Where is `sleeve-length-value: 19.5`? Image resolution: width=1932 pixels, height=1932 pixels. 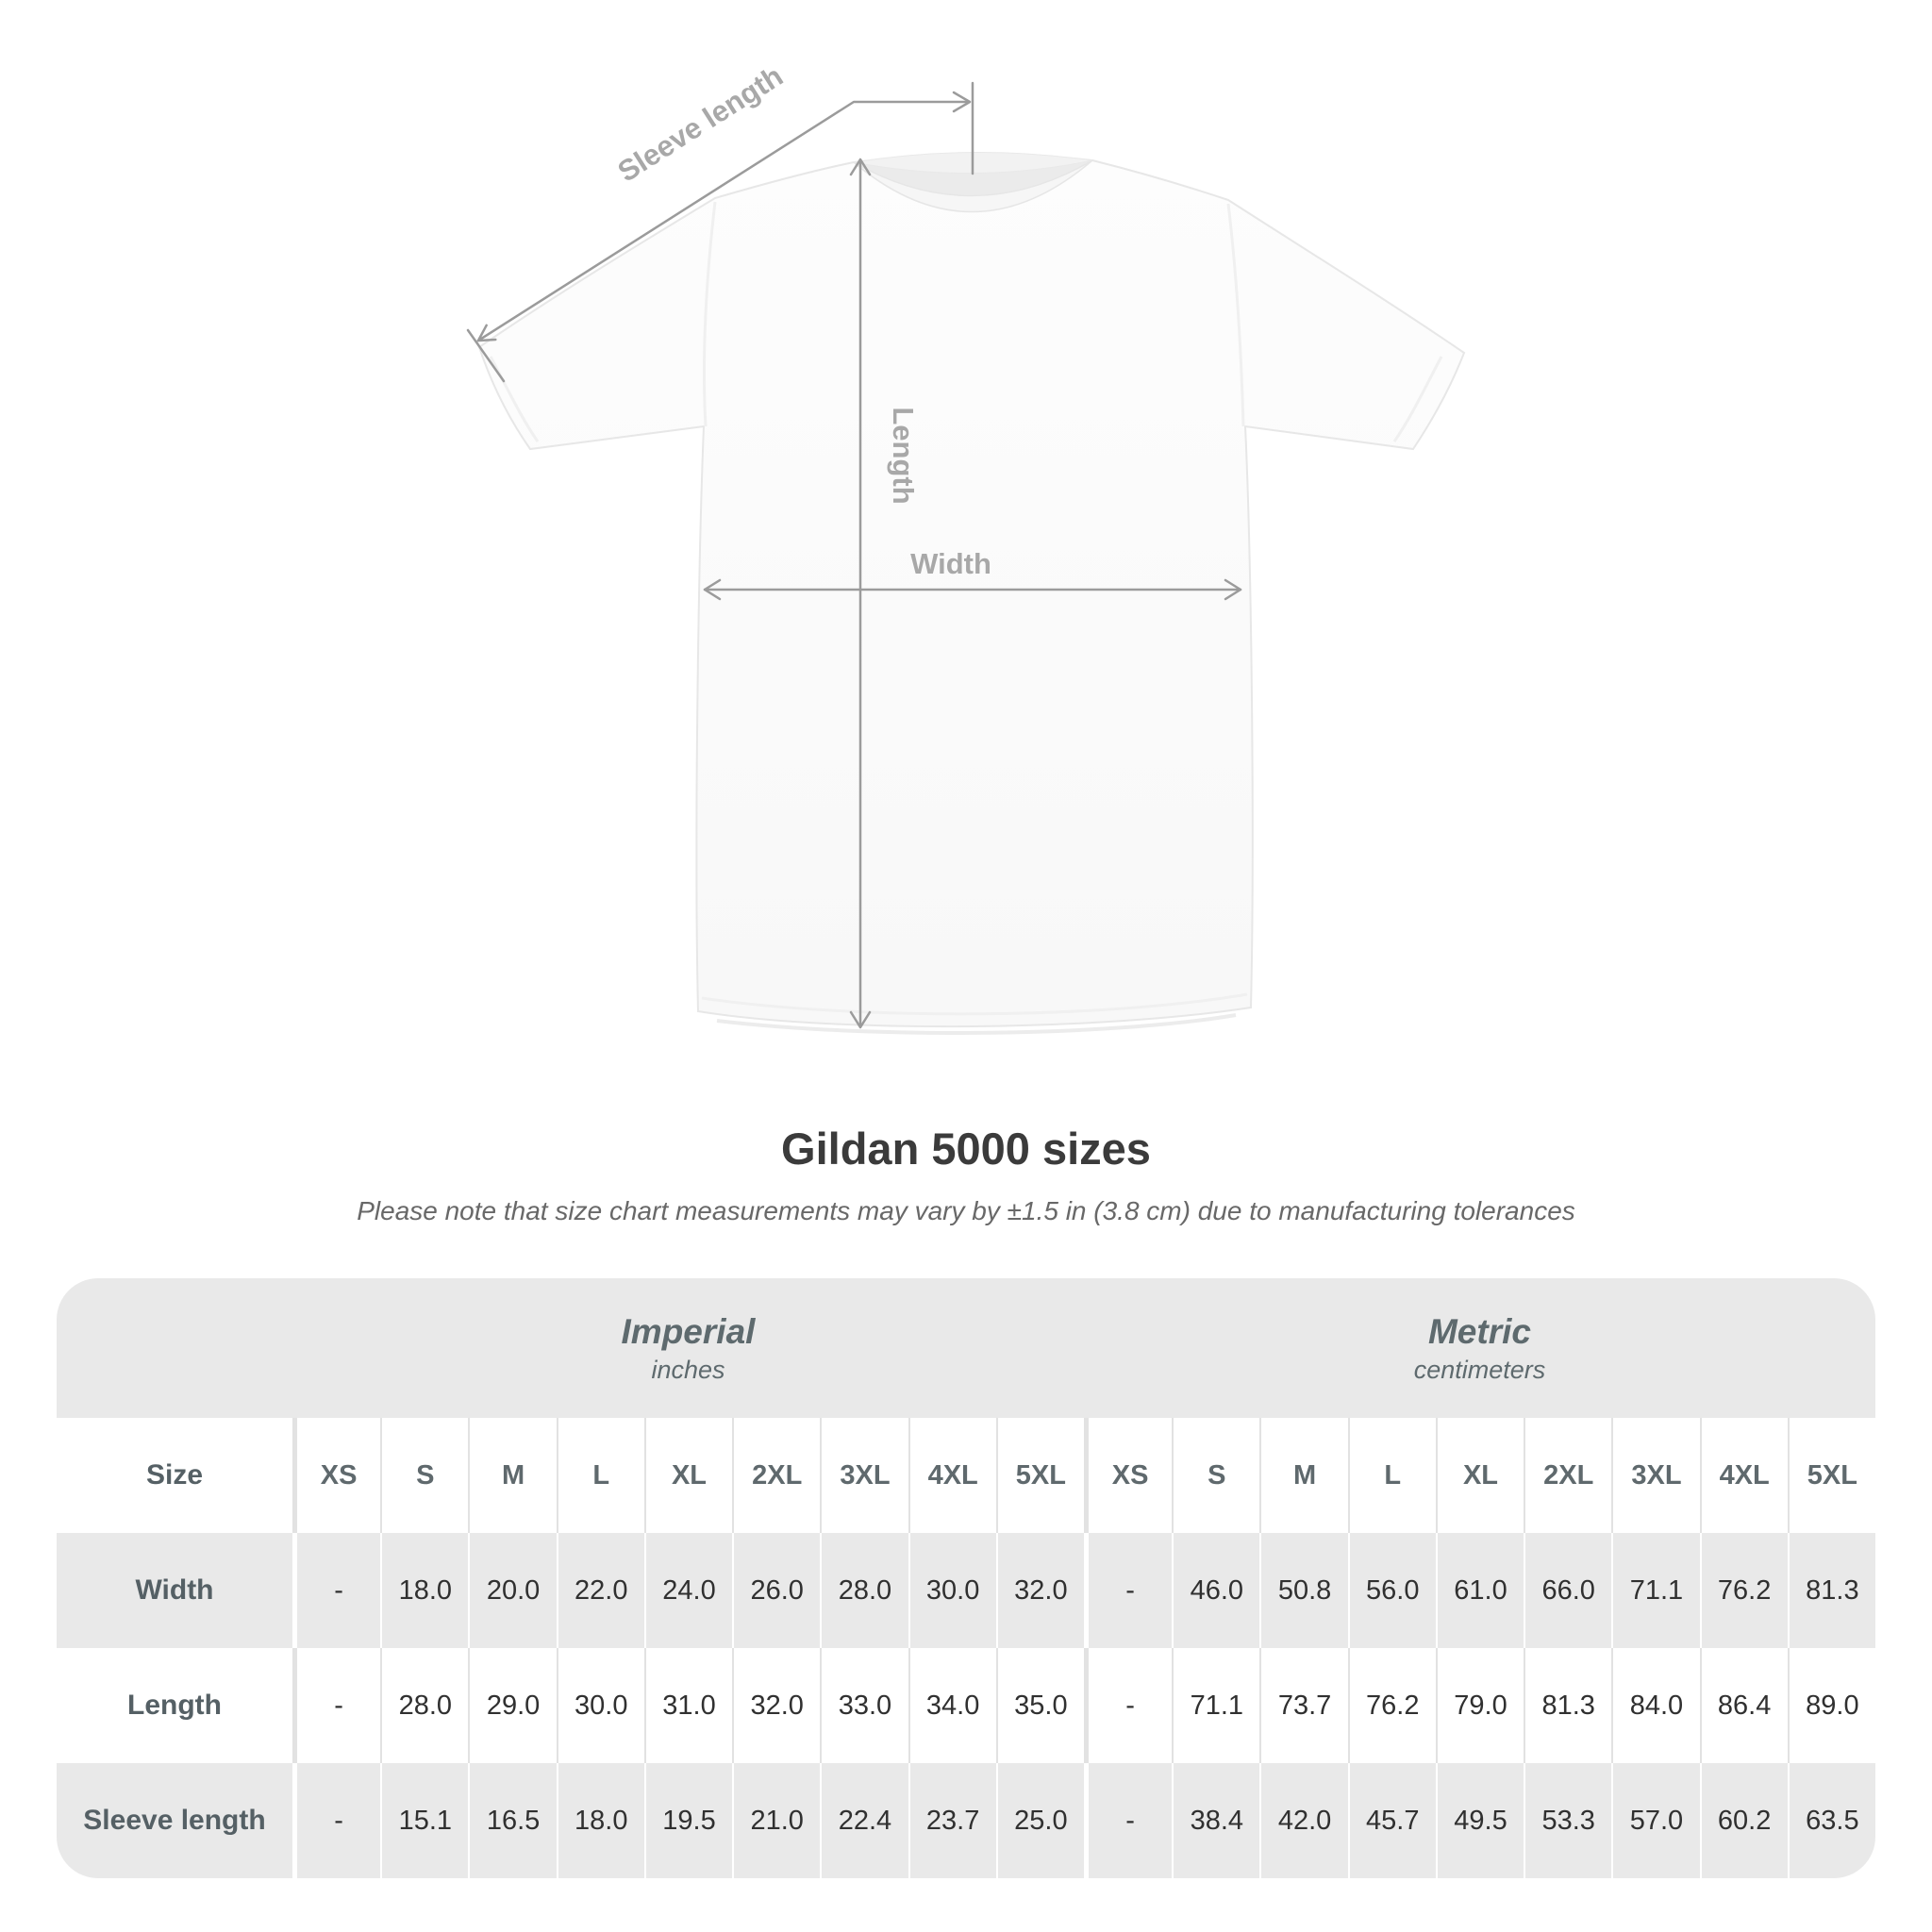
sleeve-length-value: 19.5 is located at coordinates (688, 1821).